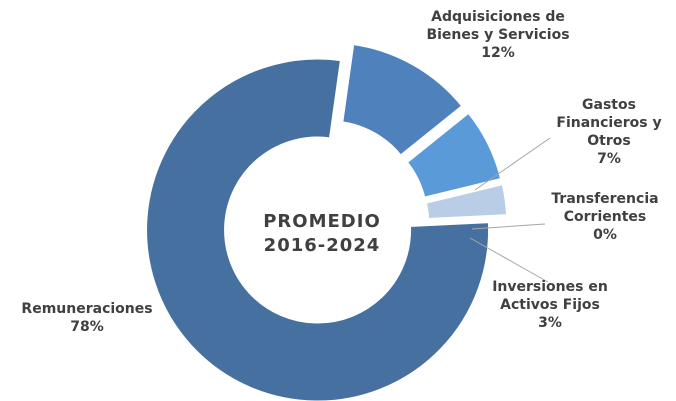 This screenshot has height=401, width=676. Describe the element at coordinates (605, 208) in the screenshot. I see `category-label: Transferencia Corrientes` at that location.